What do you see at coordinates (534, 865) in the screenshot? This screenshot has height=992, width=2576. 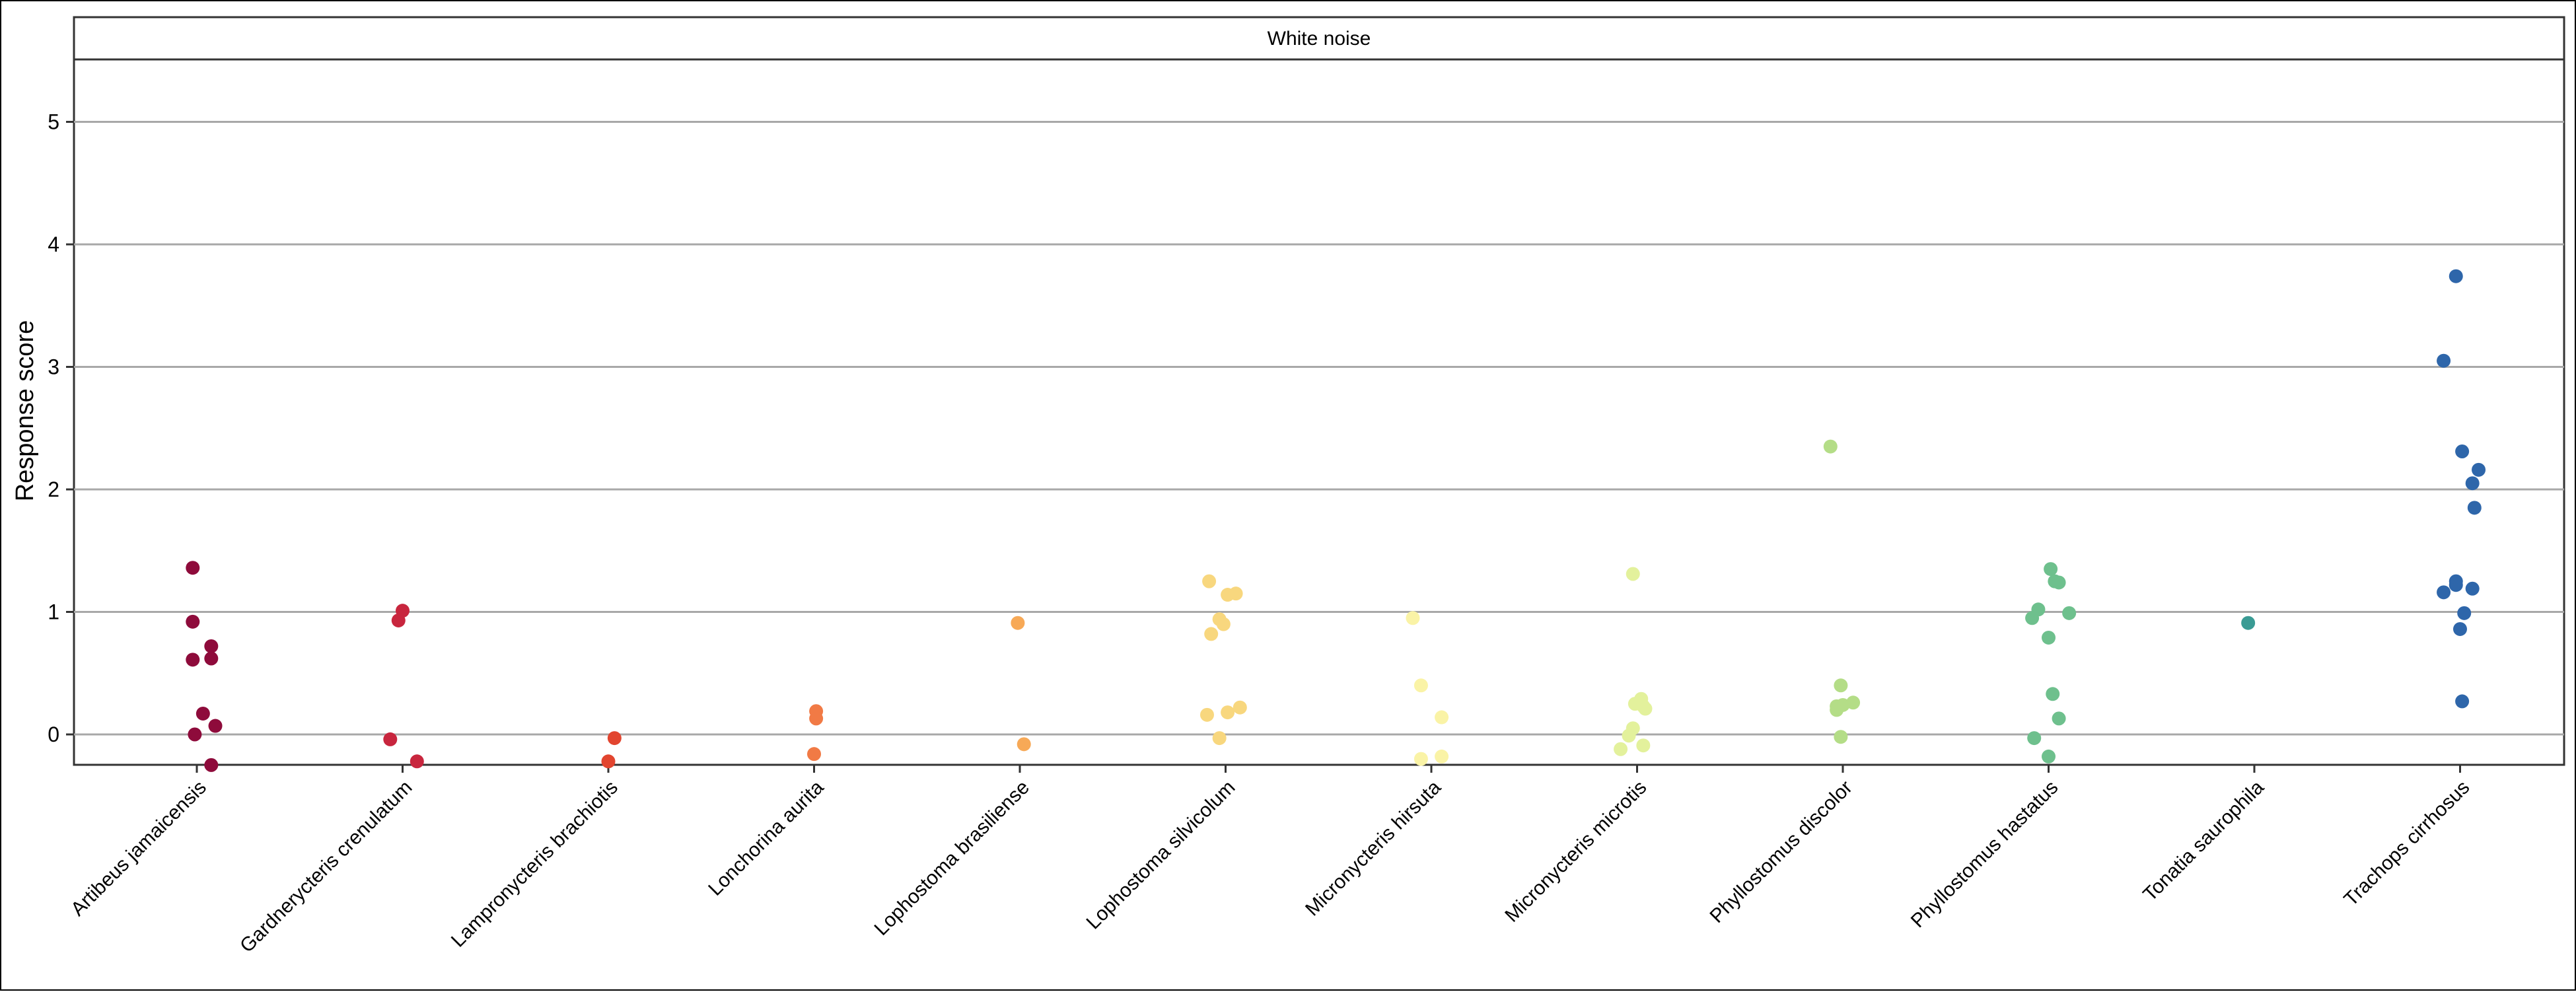 I see `x-tick-label-lampronycteris-brachiotis: Lampronycteris brachiotis` at bounding box center [534, 865].